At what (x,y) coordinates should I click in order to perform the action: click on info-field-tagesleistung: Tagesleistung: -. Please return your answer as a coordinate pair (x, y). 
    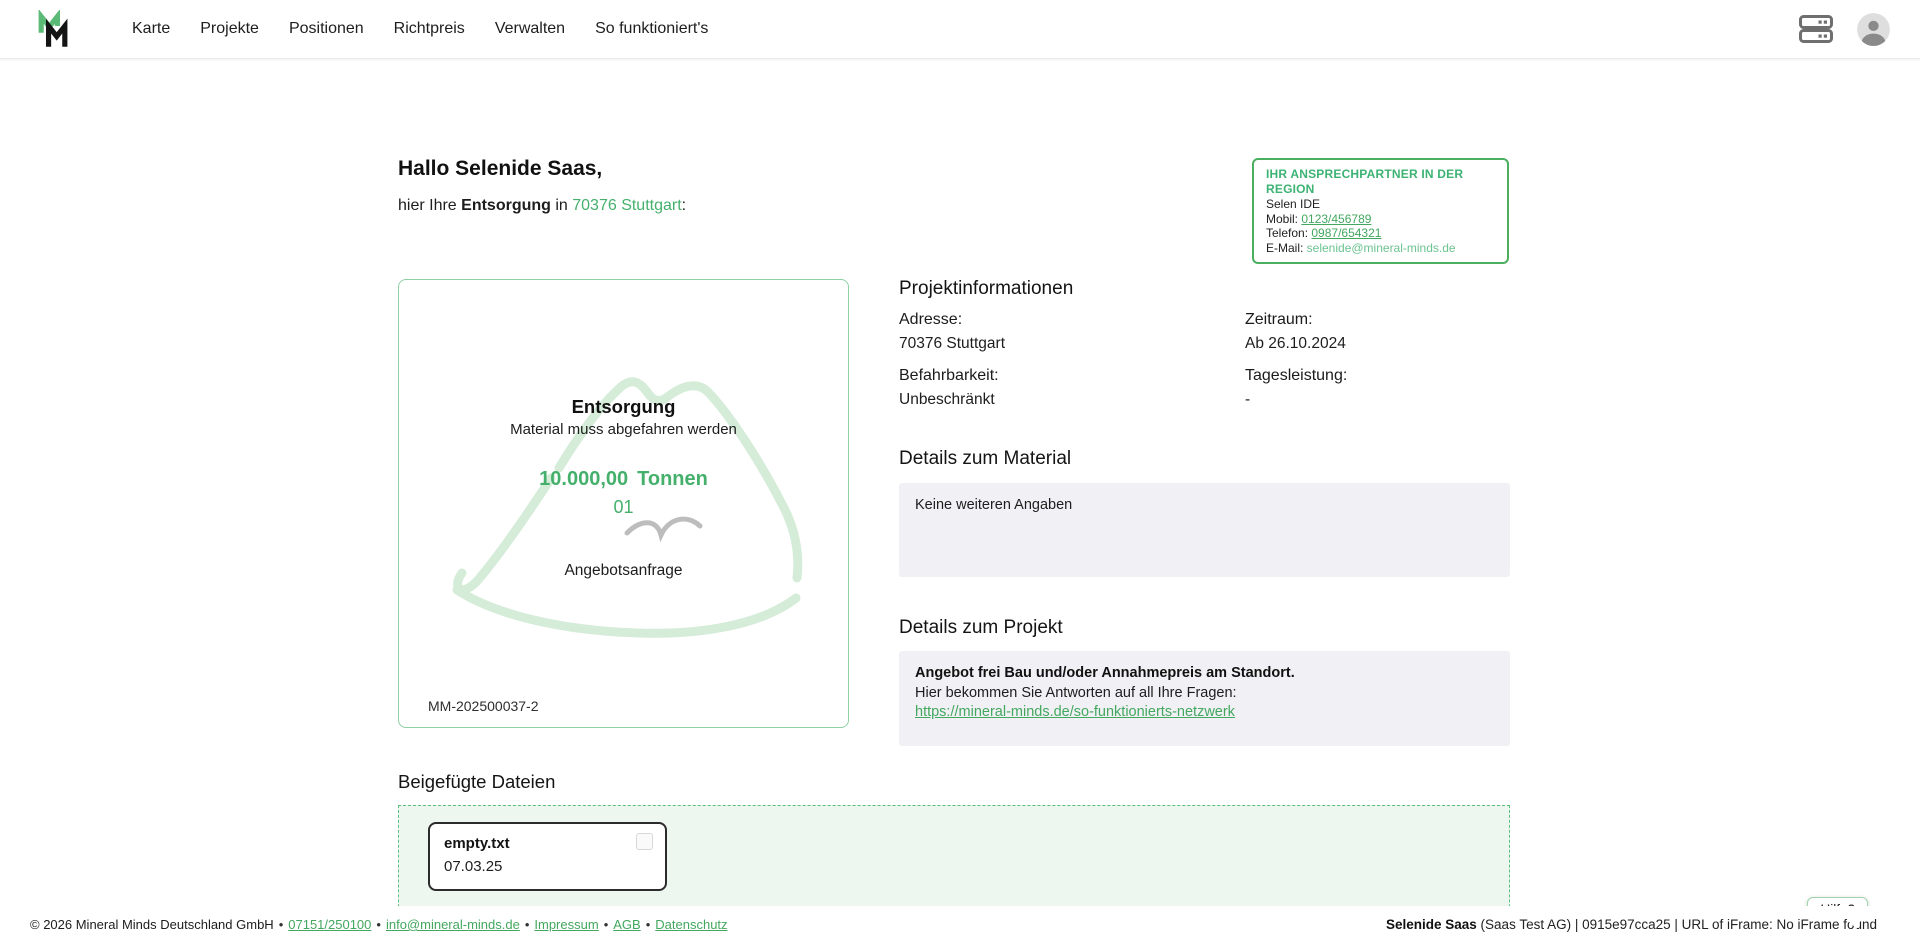
    Looking at the image, I should click on (1296, 387).